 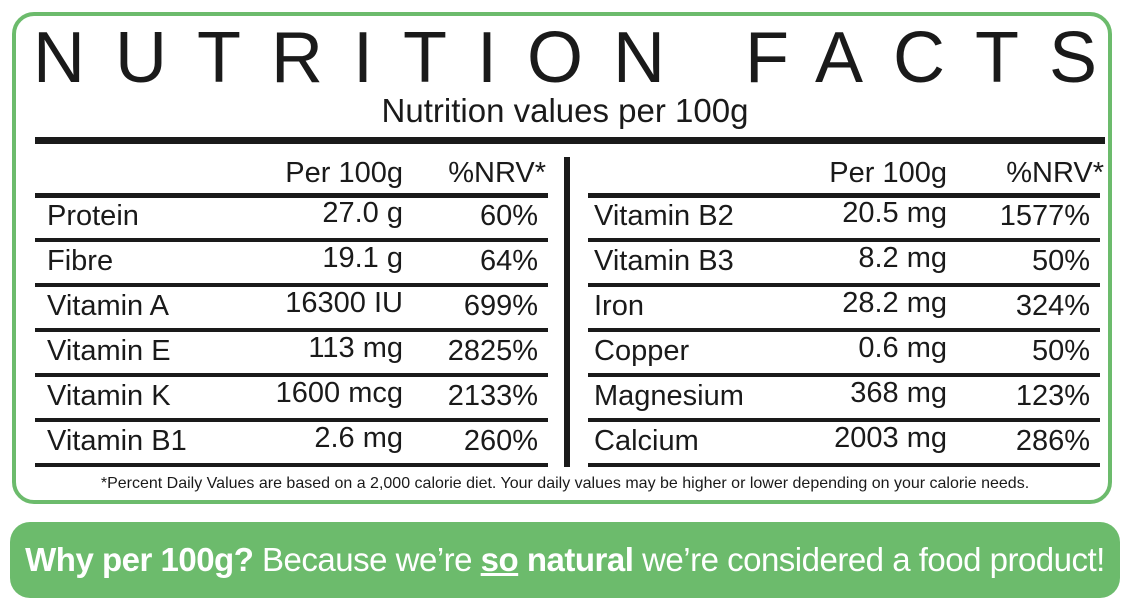 I want to click on nrv-percent: 699%, so click(x=500, y=306).